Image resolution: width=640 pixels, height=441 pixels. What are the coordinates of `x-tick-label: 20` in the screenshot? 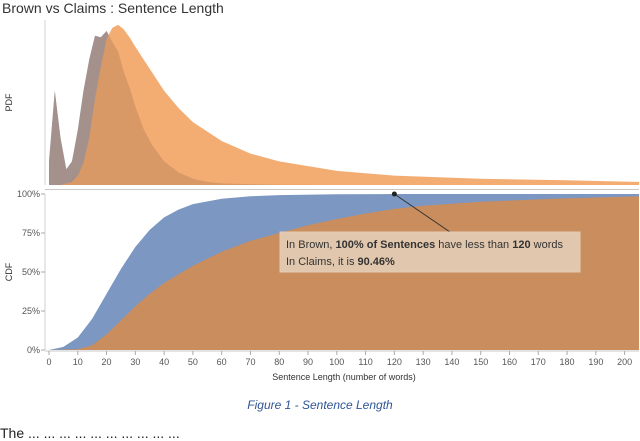 It's located at (107, 362).